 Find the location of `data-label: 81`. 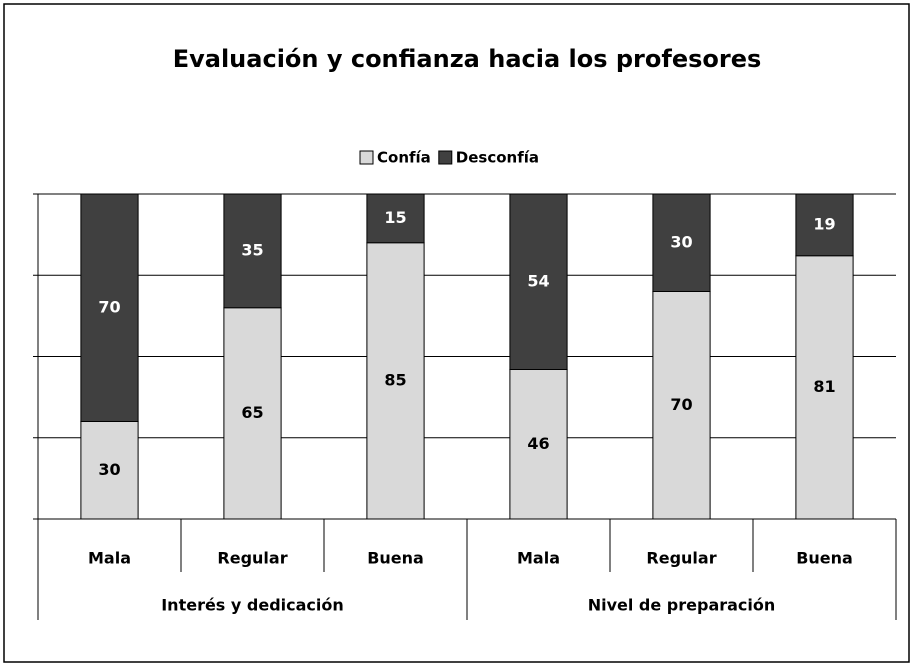

data-label: 81 is located at coordinates (824, 386).